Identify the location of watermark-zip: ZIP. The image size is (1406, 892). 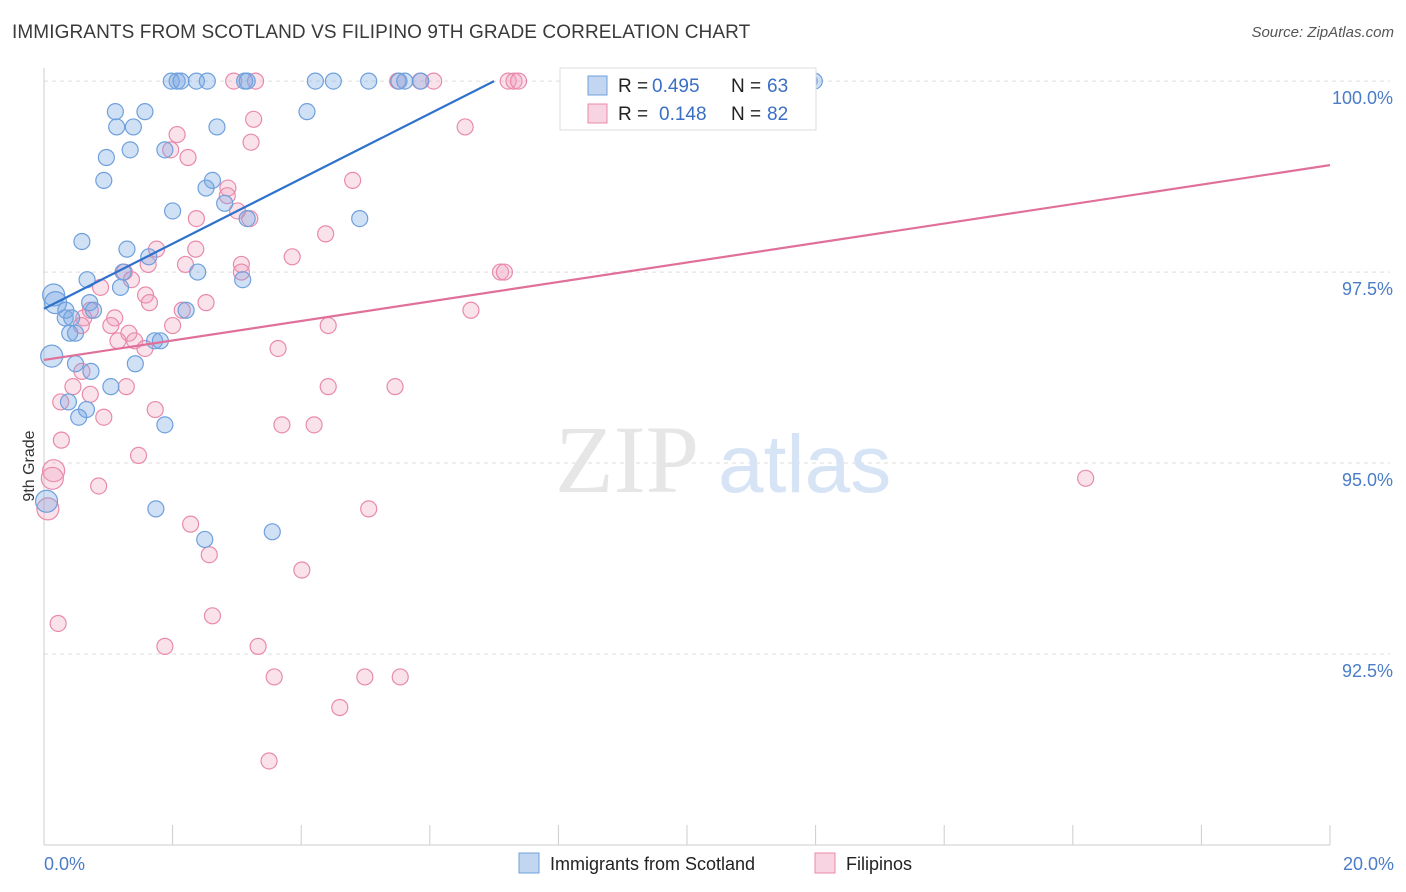
(627, 459).